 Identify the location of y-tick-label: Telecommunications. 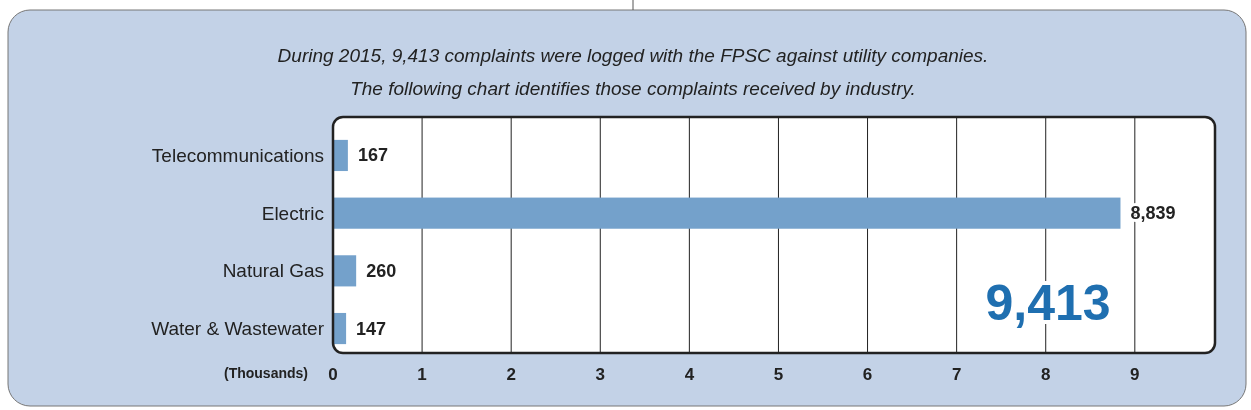
(237, 155).